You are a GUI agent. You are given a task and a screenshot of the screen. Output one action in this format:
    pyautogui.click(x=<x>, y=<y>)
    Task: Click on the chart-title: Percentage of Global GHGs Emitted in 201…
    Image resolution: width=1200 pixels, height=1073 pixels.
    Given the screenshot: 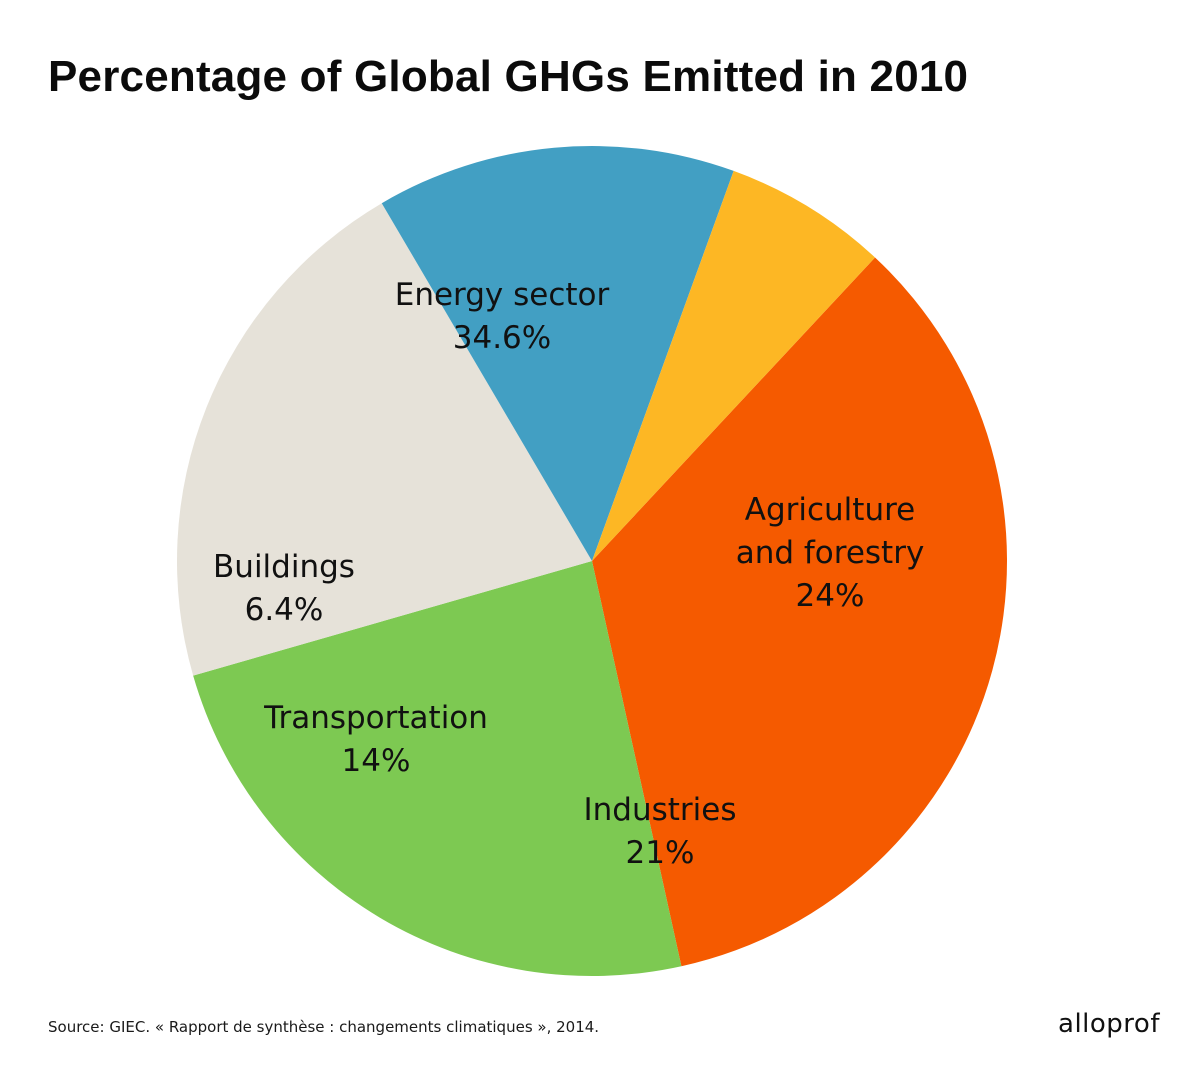 What is the action you would take?
    pyautogui.click(x=508, y=76)
    